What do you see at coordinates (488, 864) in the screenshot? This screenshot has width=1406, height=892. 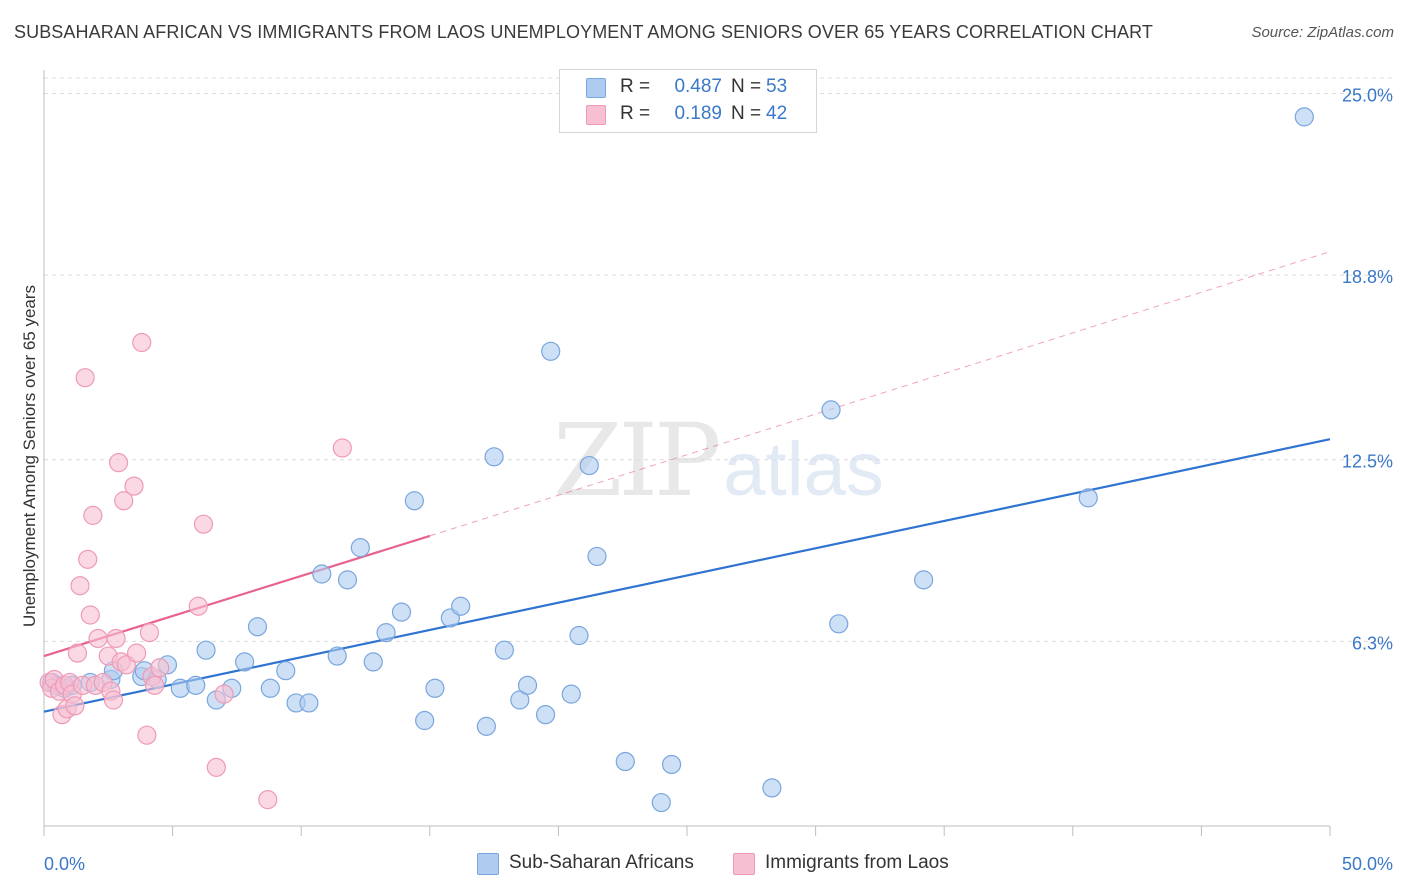 I see `bottom-legend-swatch-blue` at bounding box center [488, 864].